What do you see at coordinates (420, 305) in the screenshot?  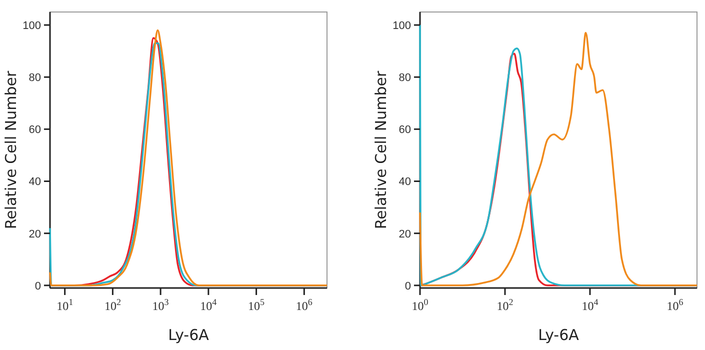 I see `x-tick-label: 10$^{0}$` at bounding box center [420, 305].